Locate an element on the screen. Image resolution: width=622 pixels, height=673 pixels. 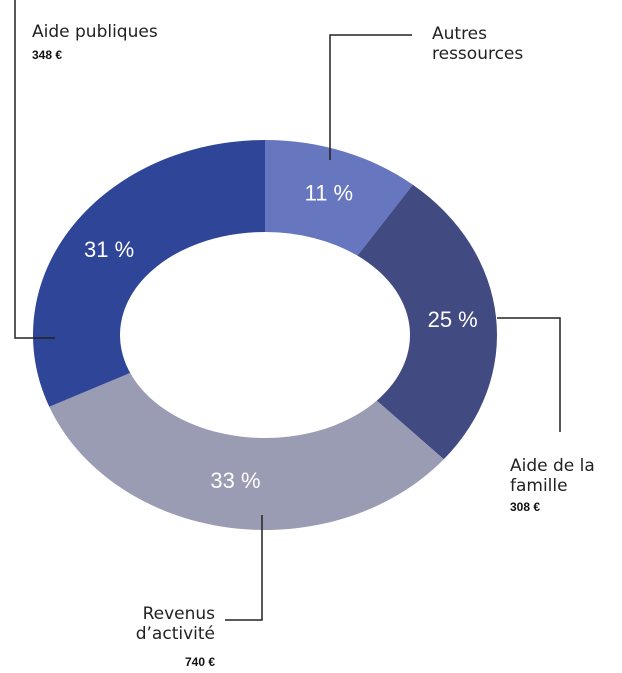
amount-label: 308 € is located at coordinates (525, 507).